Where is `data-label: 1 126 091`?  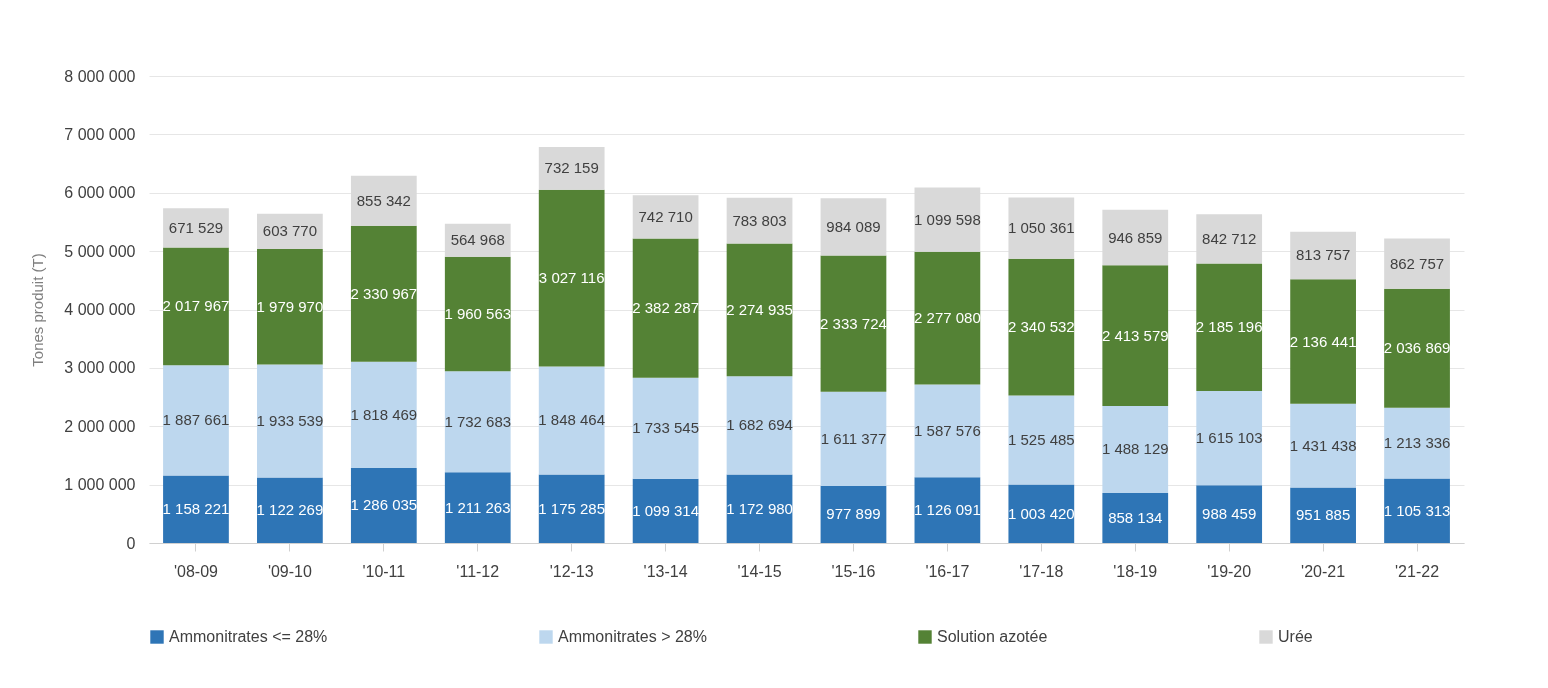
data-label: 1 126 091 is located at coordinates (947, 510).